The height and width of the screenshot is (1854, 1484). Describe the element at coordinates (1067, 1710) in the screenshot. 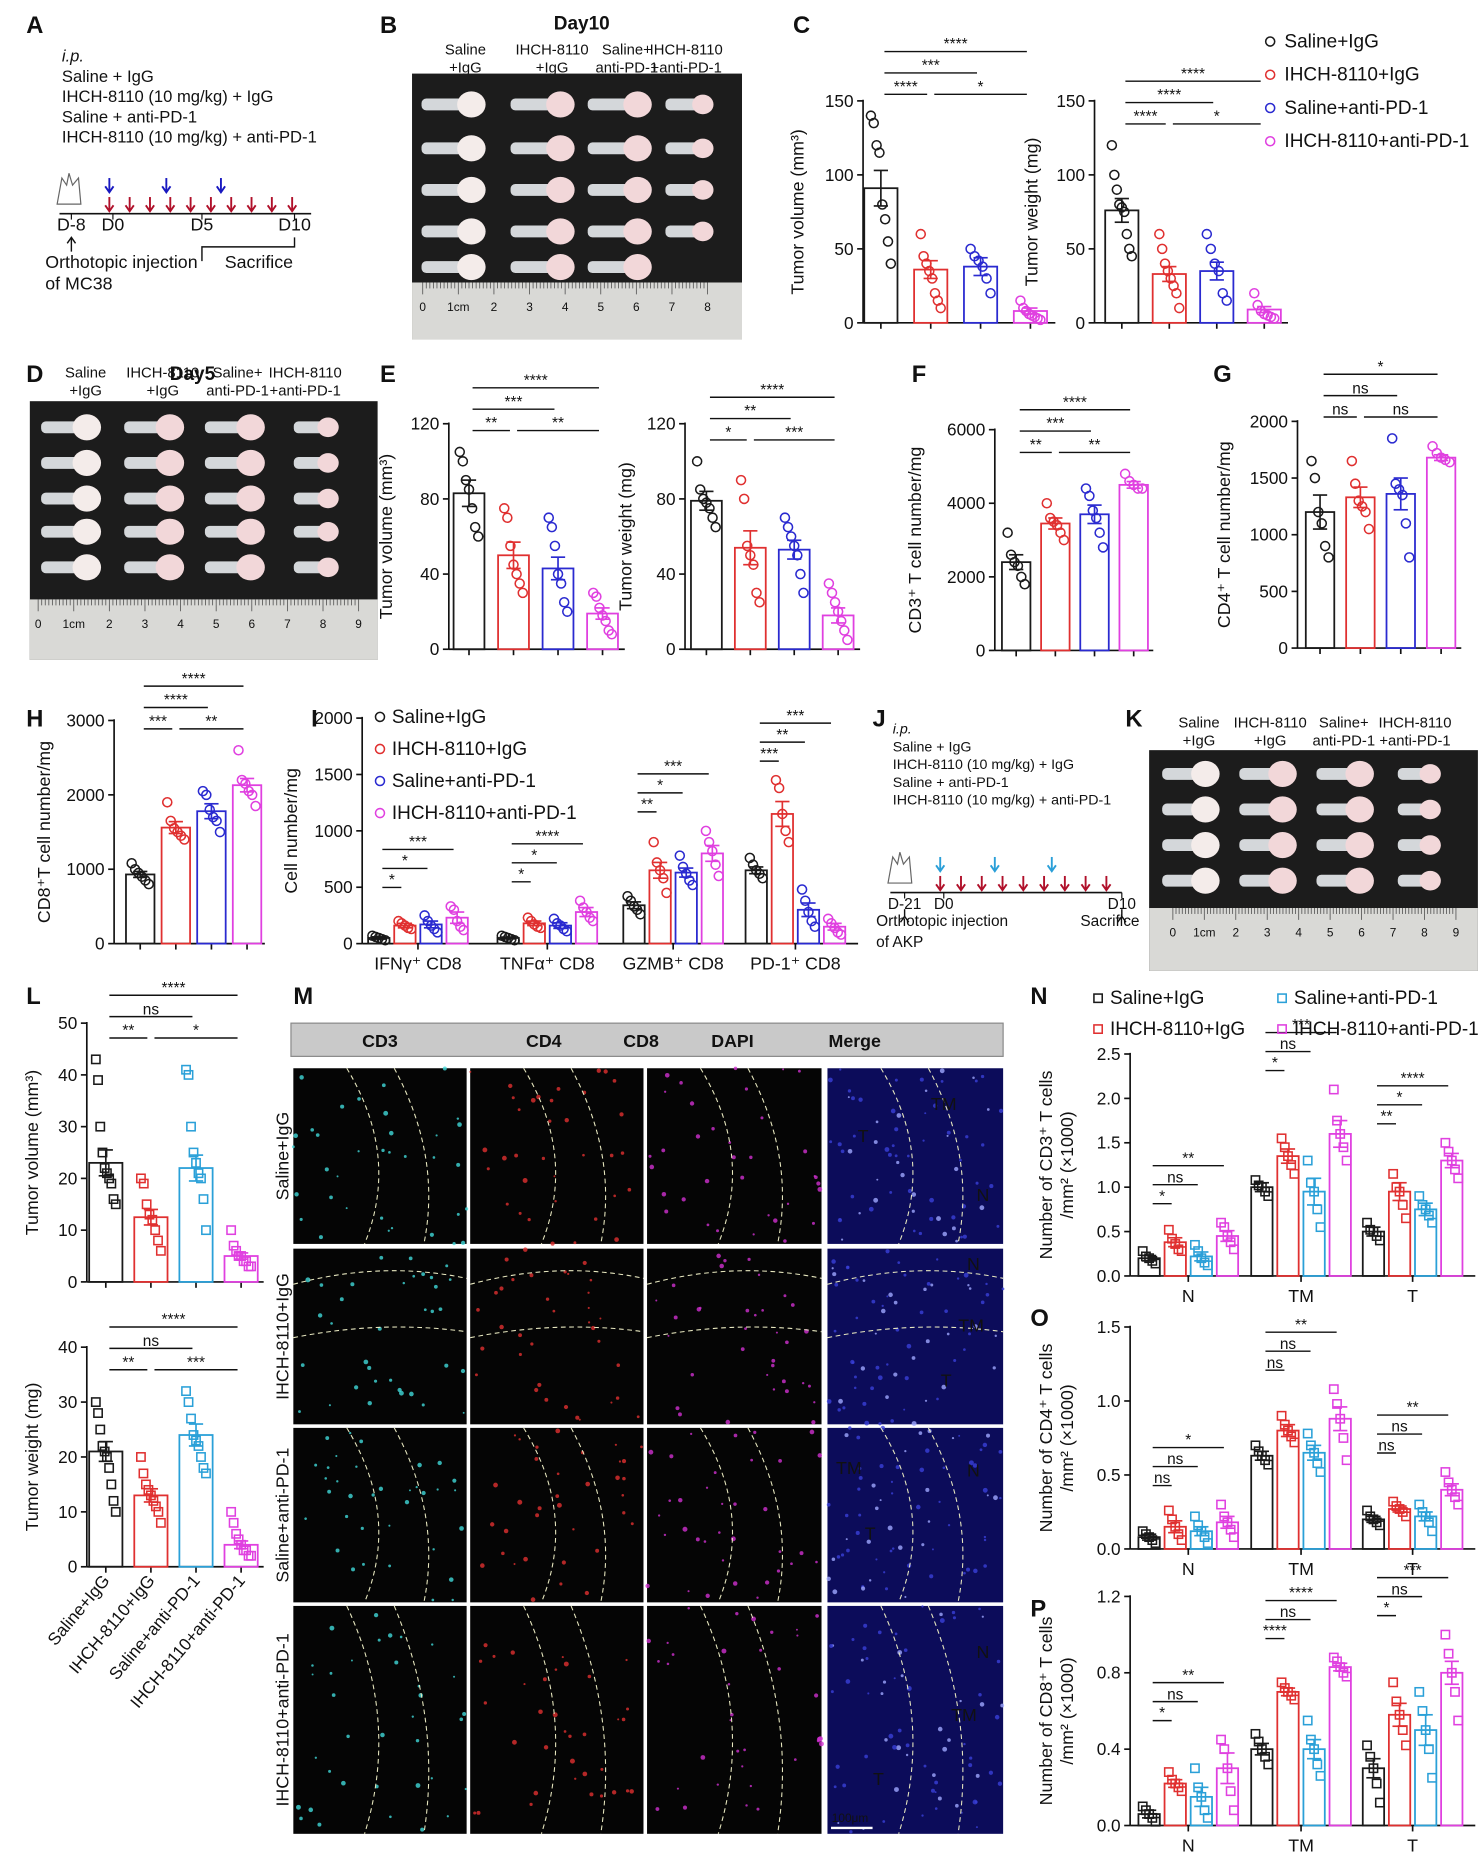

I see `y-axis-label: /mm² (×1000)` at that location.